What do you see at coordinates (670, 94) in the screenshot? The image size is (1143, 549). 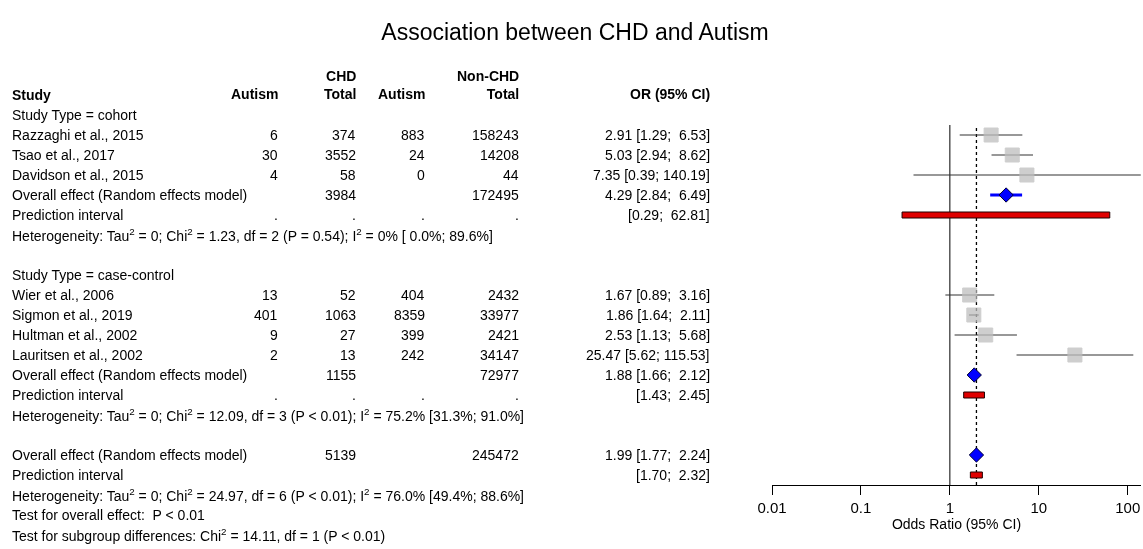 I see `text: OR (95% CI)` at bounding box center [670, 94].